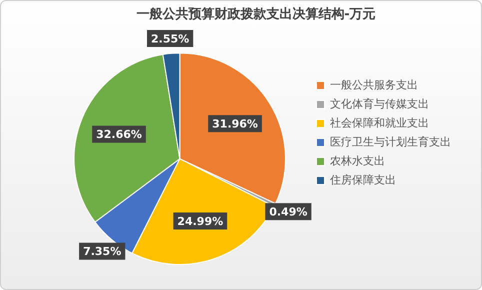 The height and width of the screenshot is (290, 482). What do you see at coordinates (256, 14) in the screenshot?
I see `chart-title: 一般公共预算财政拨款支出决算结构-万元` at bounding box center [256, 14].